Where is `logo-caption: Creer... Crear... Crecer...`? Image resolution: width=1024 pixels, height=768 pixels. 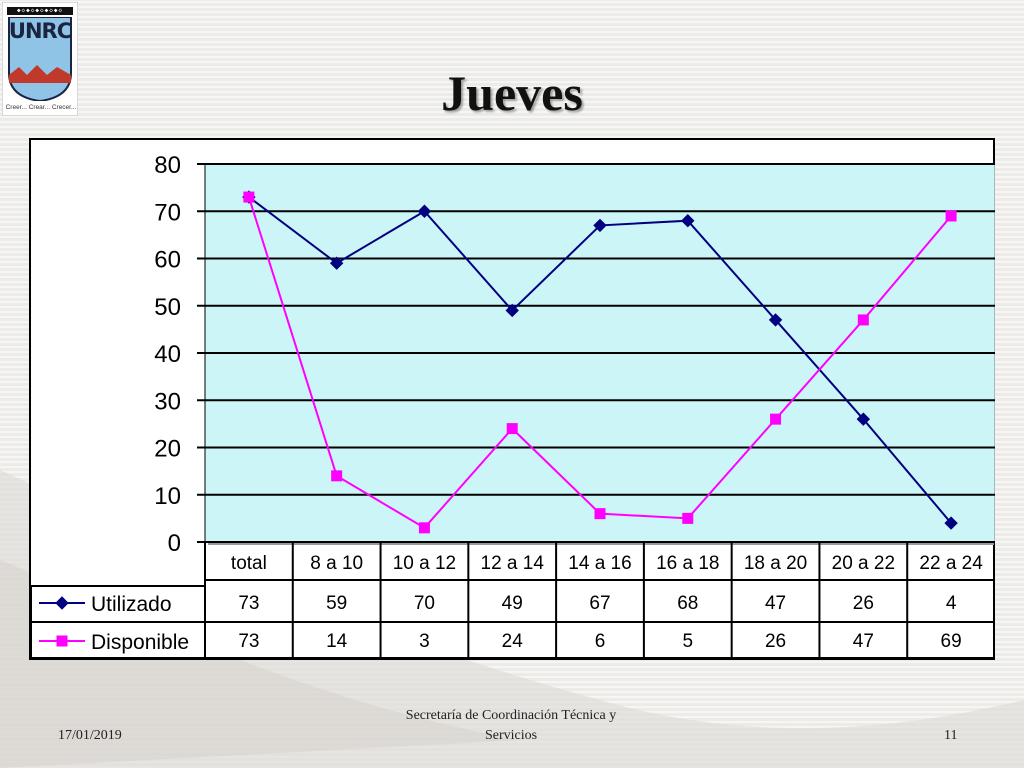 logo-caption: Creer... Crear... Crecer... is located at coordinates (41, 107).